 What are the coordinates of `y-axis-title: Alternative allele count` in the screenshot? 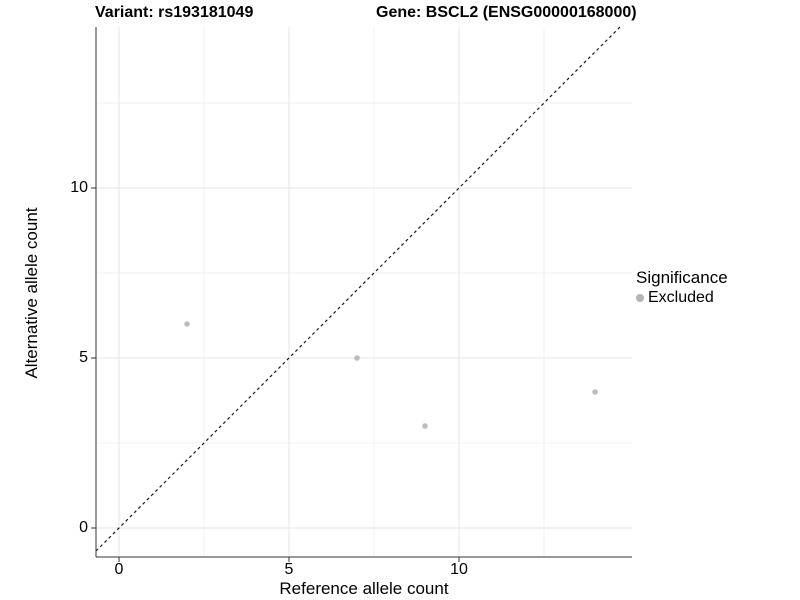 It's located at (31, 293).